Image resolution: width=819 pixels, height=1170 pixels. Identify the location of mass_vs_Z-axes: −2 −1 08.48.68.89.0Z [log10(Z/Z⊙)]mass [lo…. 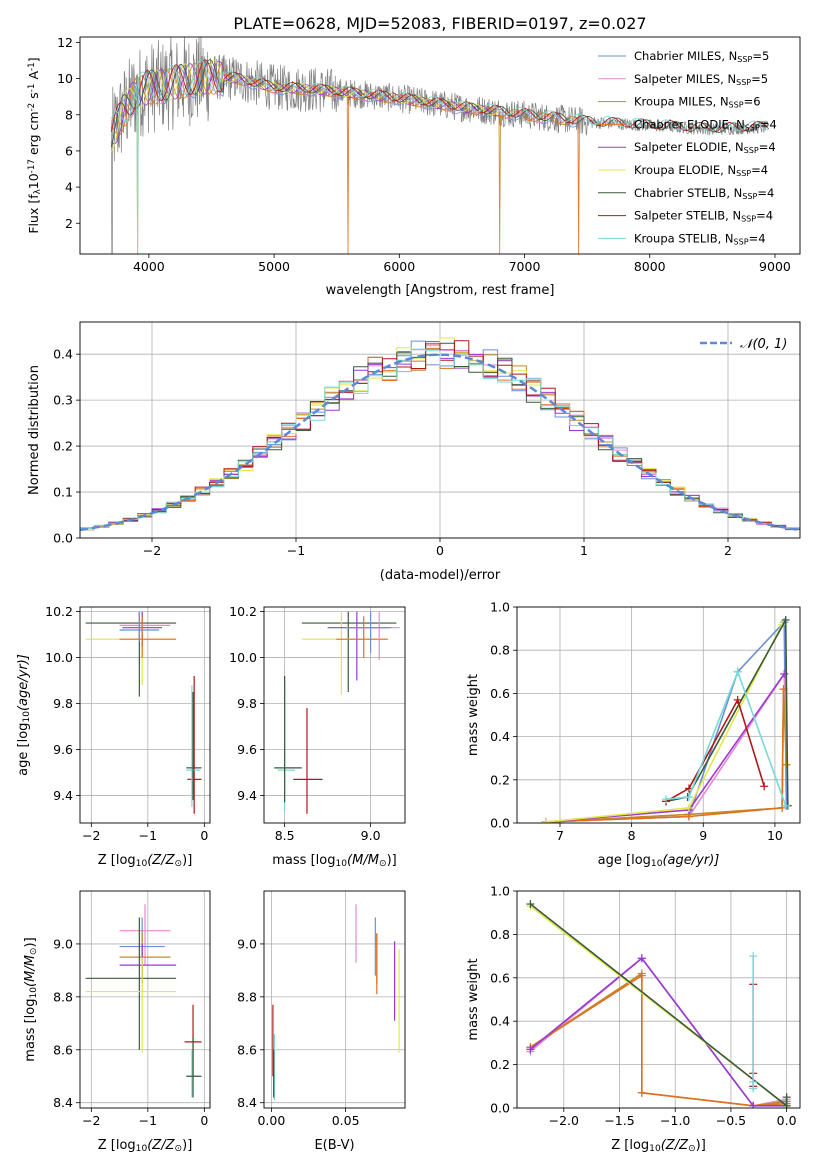
(117, 1022).